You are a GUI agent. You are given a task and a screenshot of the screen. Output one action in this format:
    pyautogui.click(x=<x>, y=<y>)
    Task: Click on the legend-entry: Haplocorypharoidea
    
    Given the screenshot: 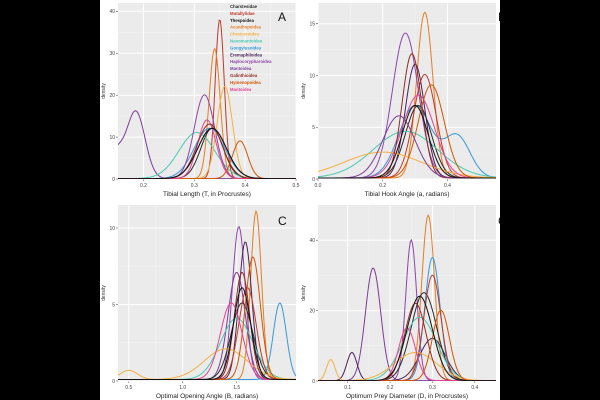 What is the action you would take?
    pyautogui.click(x=251, y=61)
    